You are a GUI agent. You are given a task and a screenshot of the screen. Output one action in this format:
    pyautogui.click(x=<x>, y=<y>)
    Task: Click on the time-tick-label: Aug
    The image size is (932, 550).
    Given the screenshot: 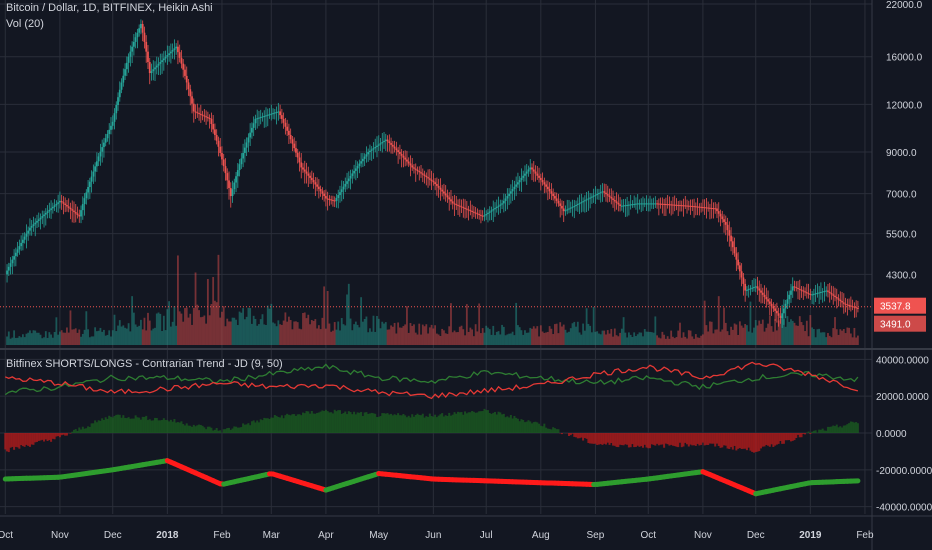 What is the action you would take?
    pyautogui.click(x=541, y=535)
    